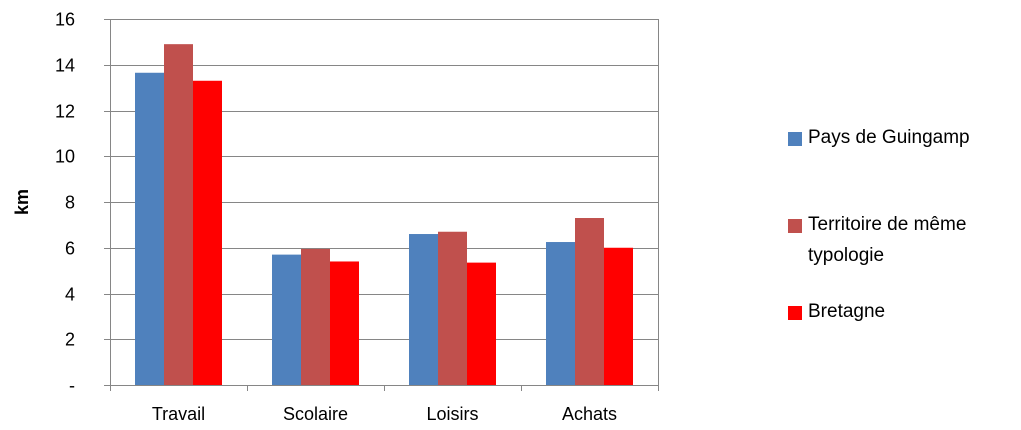 The width and height of the screenshot is (1021, 430). What do you see at coordinates (384, 414) in the screenshot?
I see `x-tick-labels: Travail Scolaire Loisirs Achats` at bounding box center [384, 414].